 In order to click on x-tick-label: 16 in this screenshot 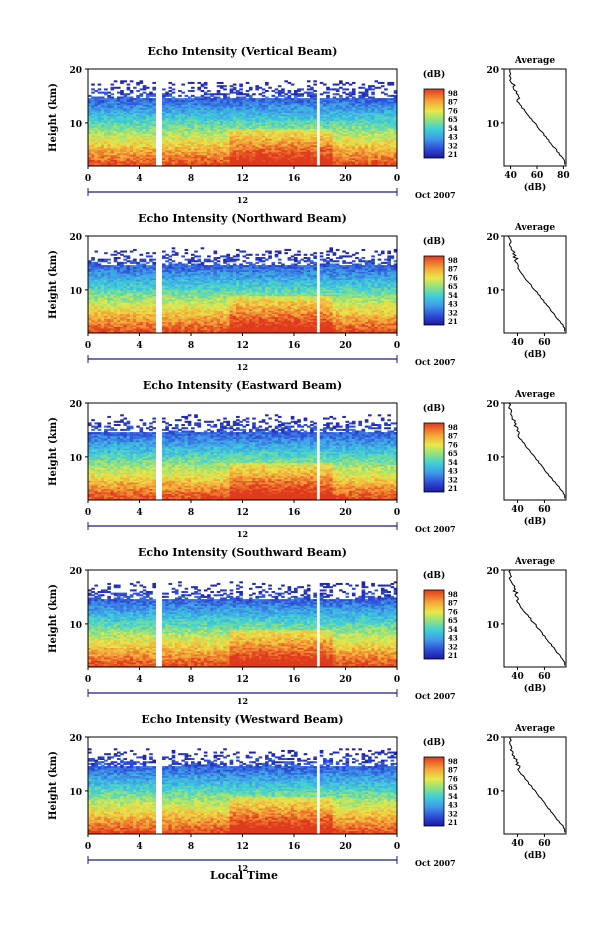, I will do `click(294, 179)`.